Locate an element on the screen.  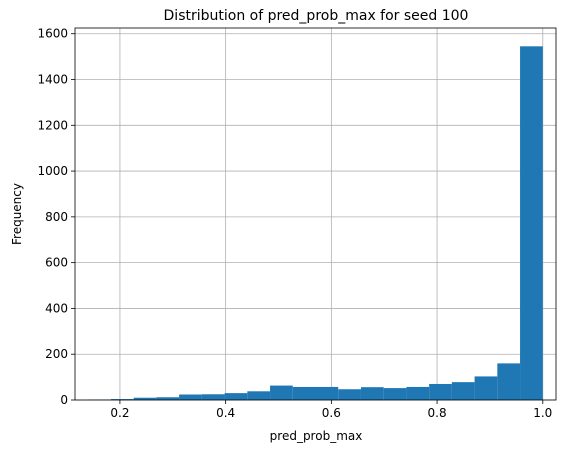
y-tick-label: 400 is located at coordinates (56, 308).